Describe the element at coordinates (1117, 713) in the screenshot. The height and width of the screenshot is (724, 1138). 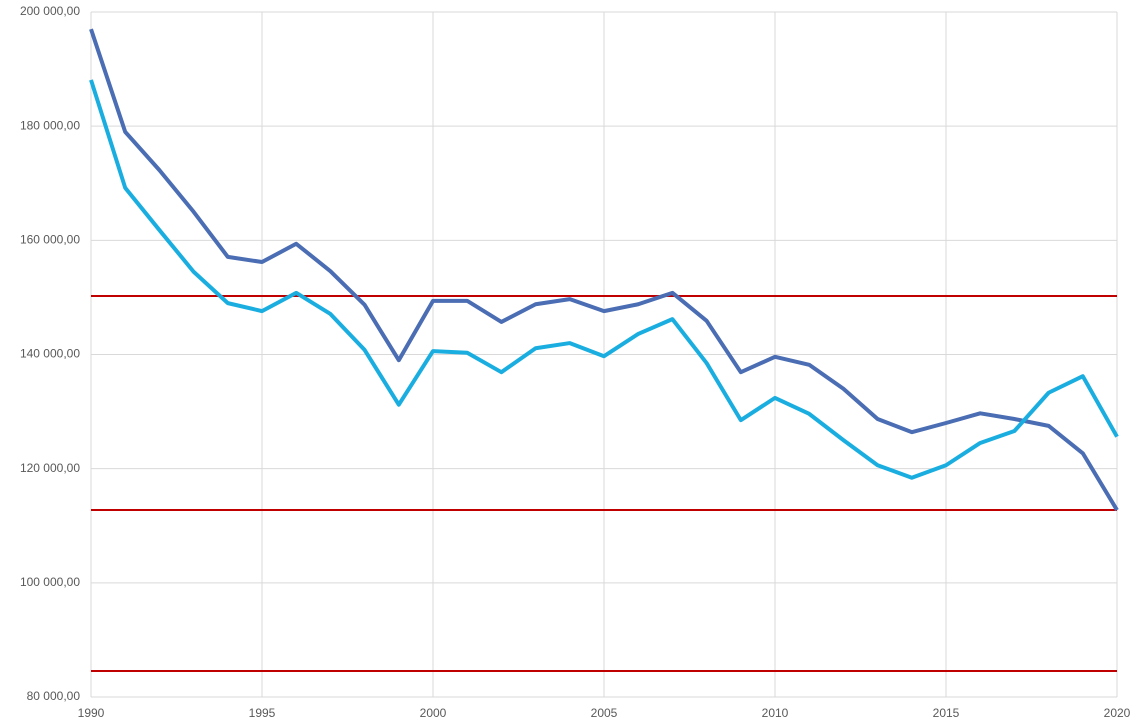
I see `x-tick-label: 2020` at that location.